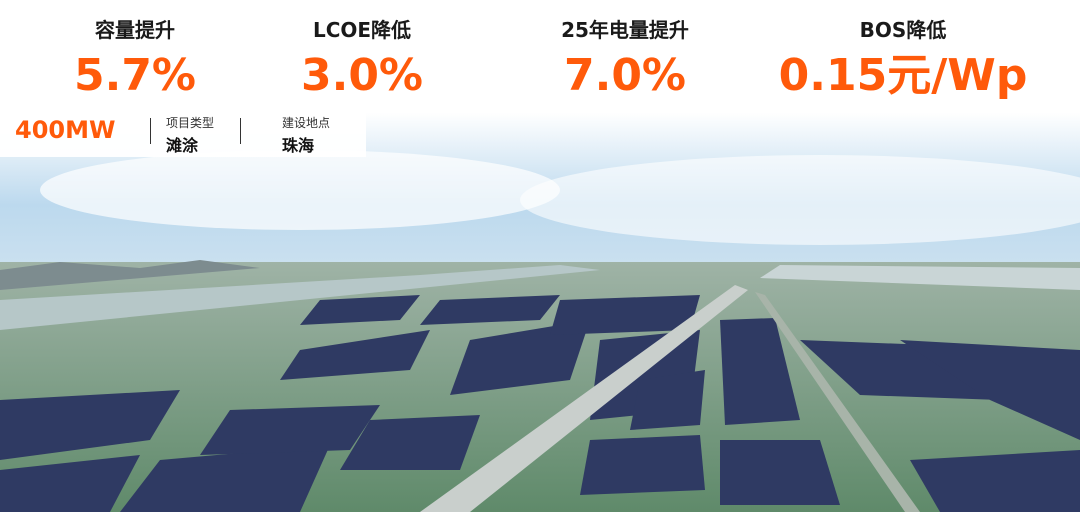 The width and height of the screenshot is (1080, 512). Describe the element at coordinates (298, 145) in the screenshot. I see `location: 珠海` at that location.